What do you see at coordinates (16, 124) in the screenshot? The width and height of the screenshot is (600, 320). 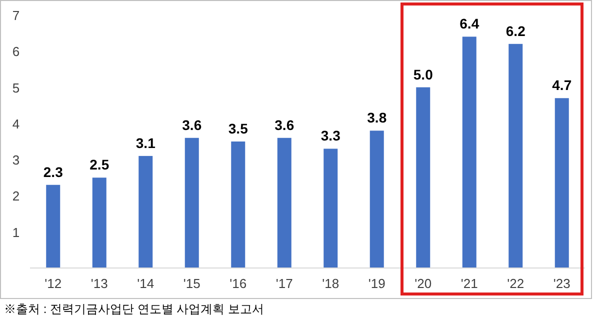 I see `y-tick-label: 4` at bounding box center [16, 124].